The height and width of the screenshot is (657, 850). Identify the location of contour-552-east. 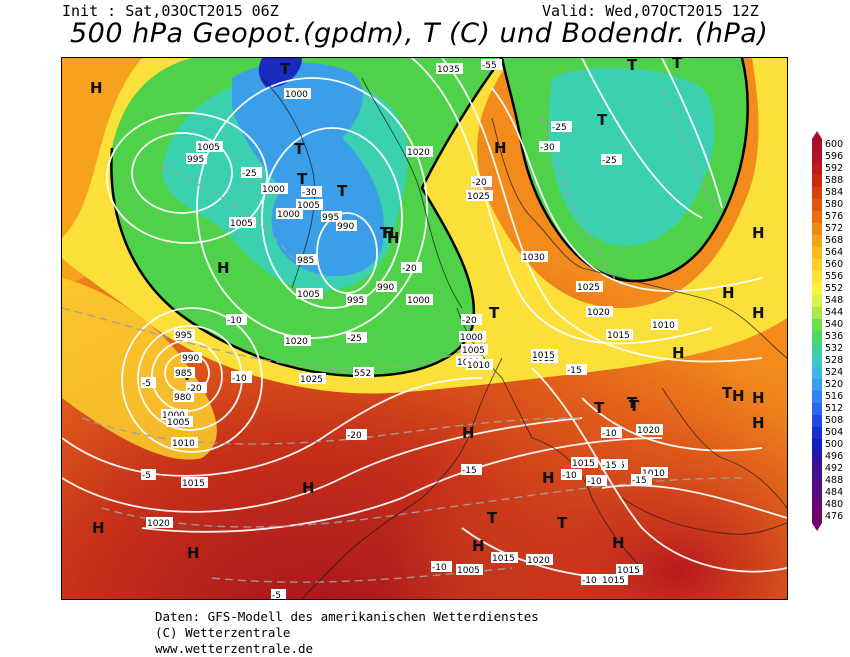
(624, 170).